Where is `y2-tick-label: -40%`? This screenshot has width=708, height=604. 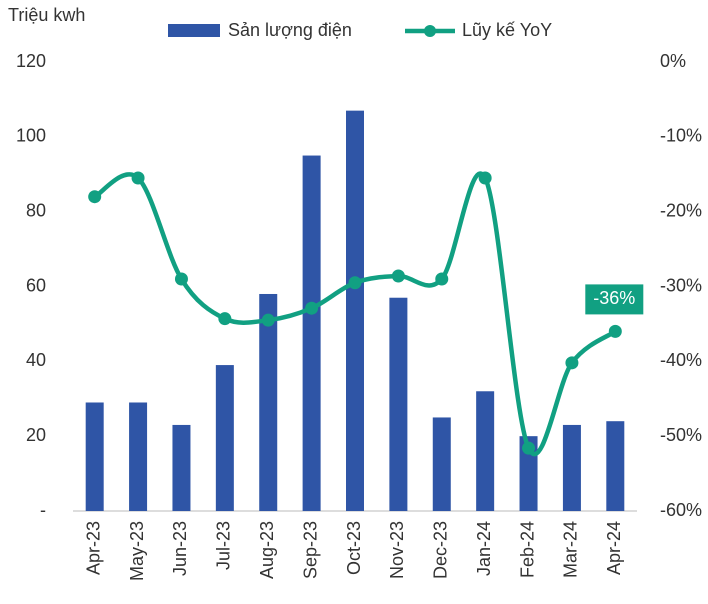
y2-tick-label: -40% is located at coordinates (681, 360).